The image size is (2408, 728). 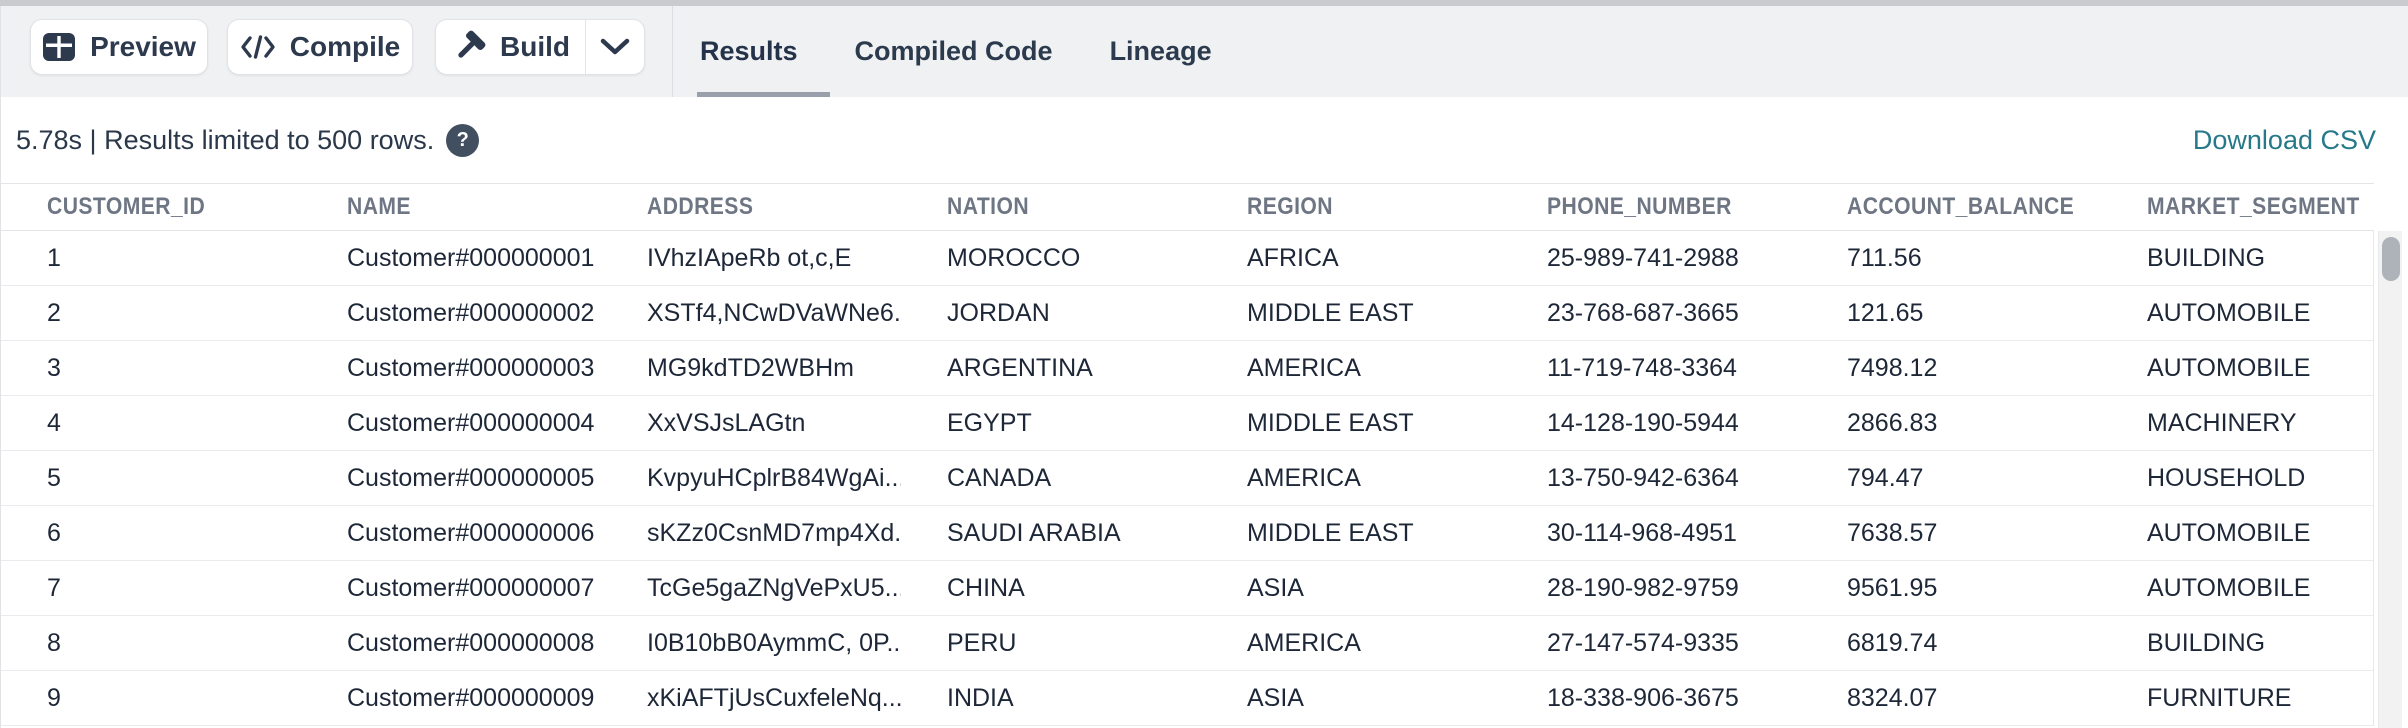 I want to click on query-status: 5.78s | Results limited to 500 rows. ?, so click(x=248, y=140).